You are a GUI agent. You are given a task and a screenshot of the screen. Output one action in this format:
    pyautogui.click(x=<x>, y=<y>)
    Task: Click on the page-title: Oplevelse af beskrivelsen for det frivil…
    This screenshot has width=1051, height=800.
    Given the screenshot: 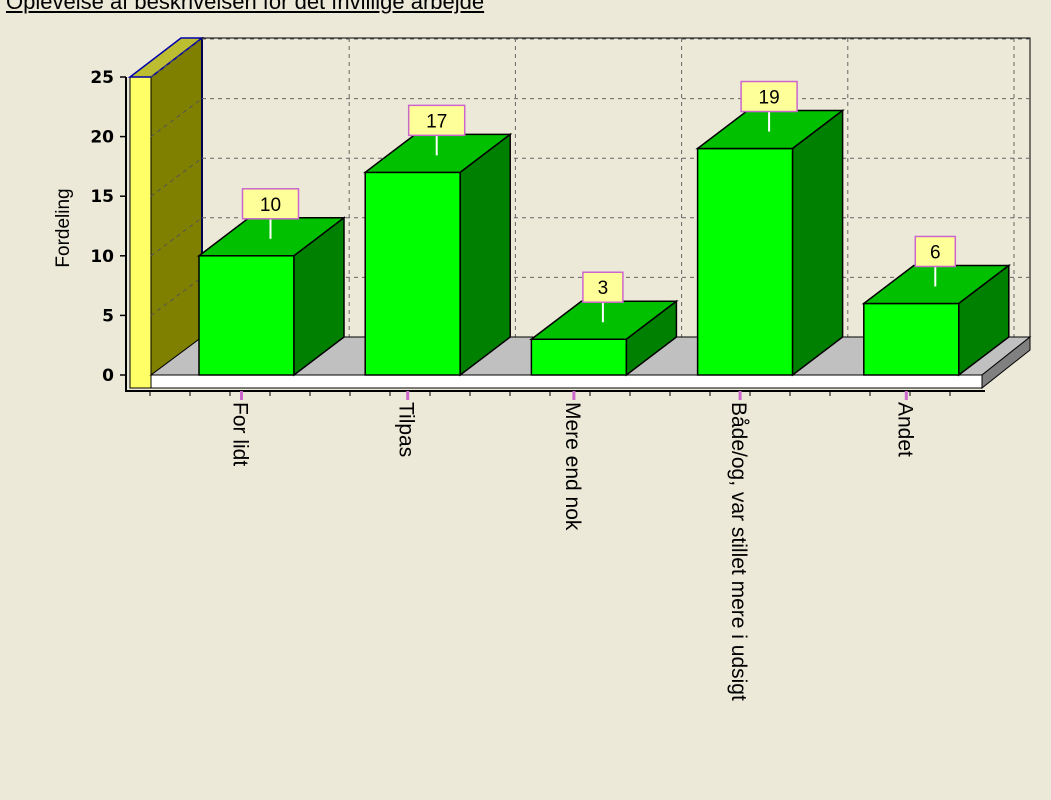 What is the action you would take?
    pyautogui.click(x=245, y=7)
    